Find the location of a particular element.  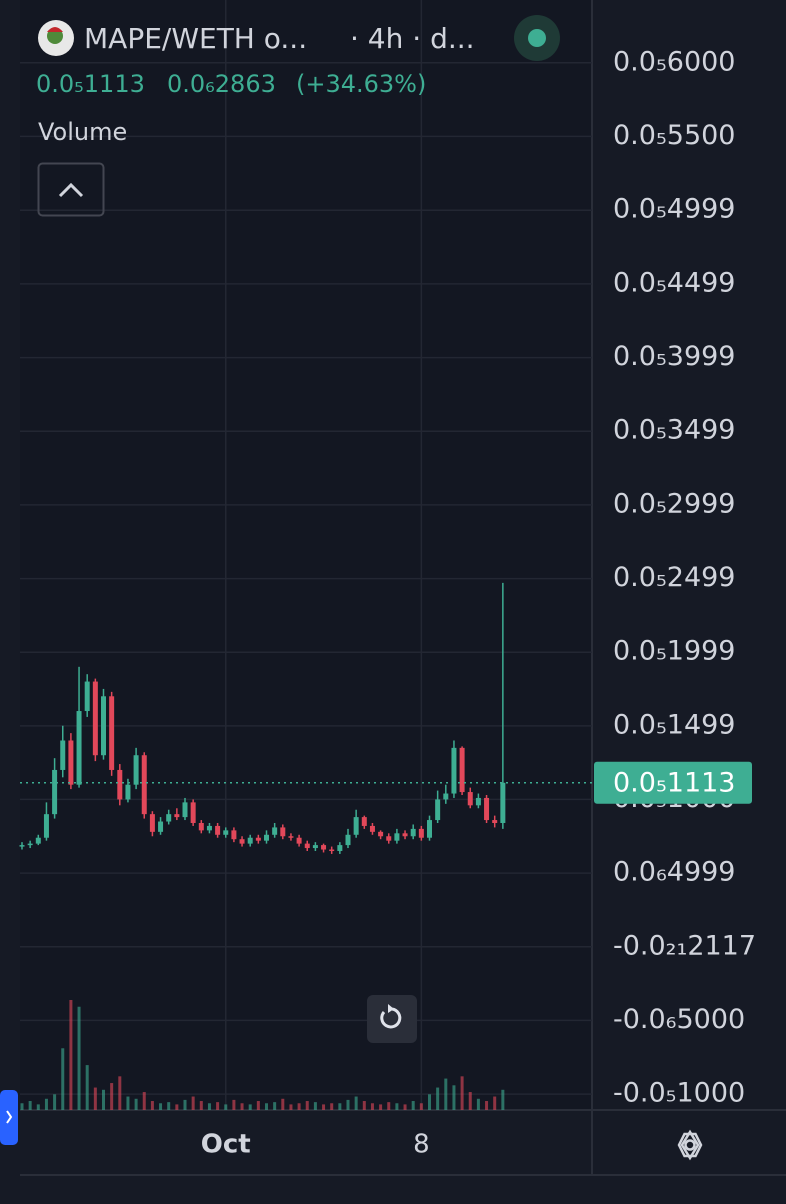

x-tick-label: Oct is located at coordinates (226, 1145).